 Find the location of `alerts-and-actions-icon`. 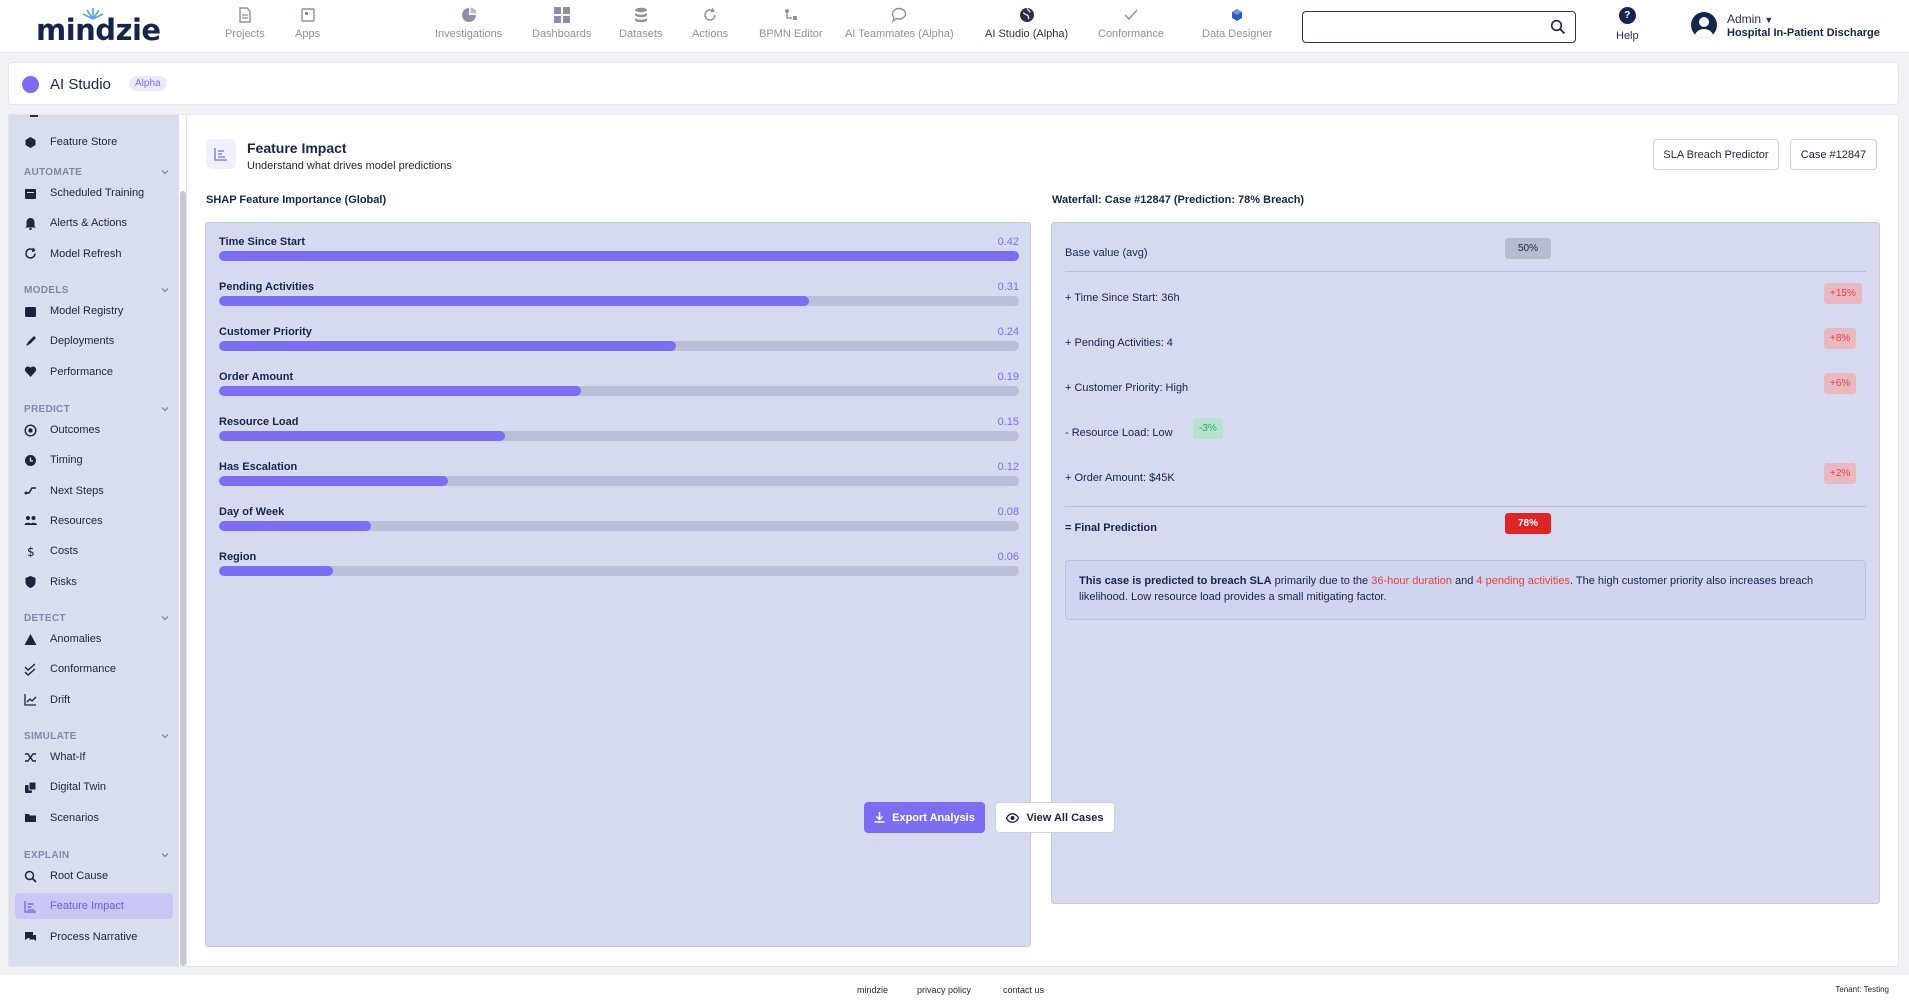

alerts-and-actions-icon is located at coordinates (30, 223).